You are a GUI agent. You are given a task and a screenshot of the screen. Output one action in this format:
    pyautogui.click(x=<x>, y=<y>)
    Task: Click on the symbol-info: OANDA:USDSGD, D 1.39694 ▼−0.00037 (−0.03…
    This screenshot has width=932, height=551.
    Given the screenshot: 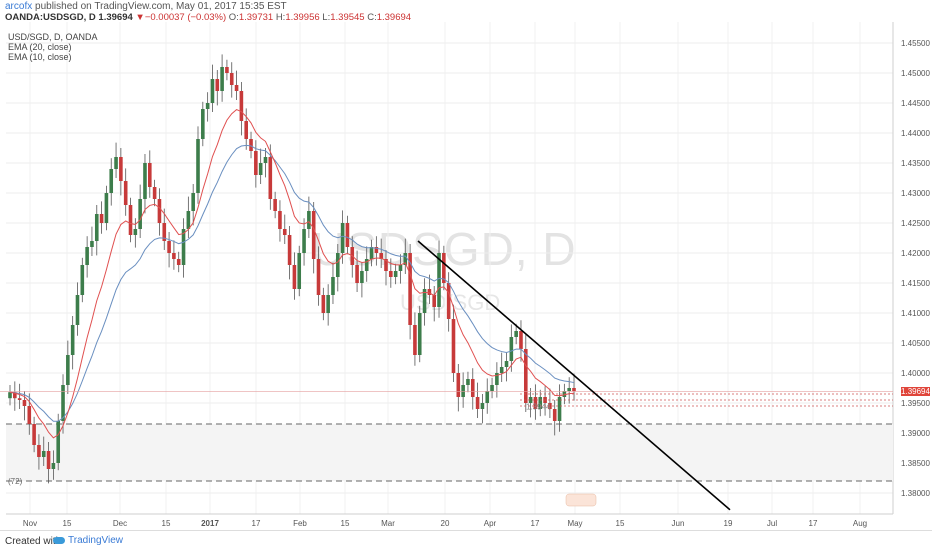 What is the action you would take?
    pyautogui.click(x=208, y=17)
    